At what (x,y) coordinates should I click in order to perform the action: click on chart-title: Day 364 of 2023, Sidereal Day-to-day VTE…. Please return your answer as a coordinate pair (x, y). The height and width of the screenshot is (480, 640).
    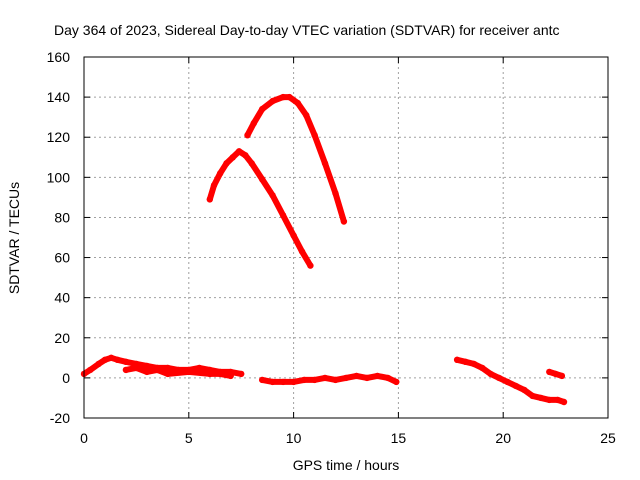
    Looking at the image, I should click on (307, 30).